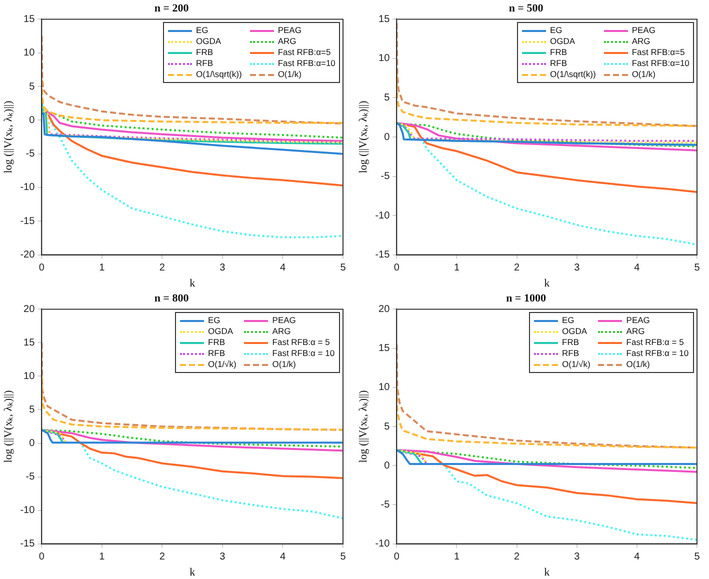  What do you see at coordinates (172, 8) in the screenshot?
I see `chart-title: n = 200` at bounding box center [172, 8].